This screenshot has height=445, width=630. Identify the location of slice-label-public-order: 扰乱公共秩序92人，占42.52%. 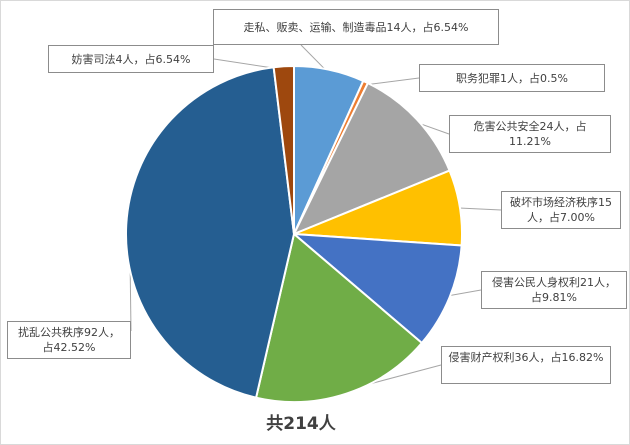
(69, 340).